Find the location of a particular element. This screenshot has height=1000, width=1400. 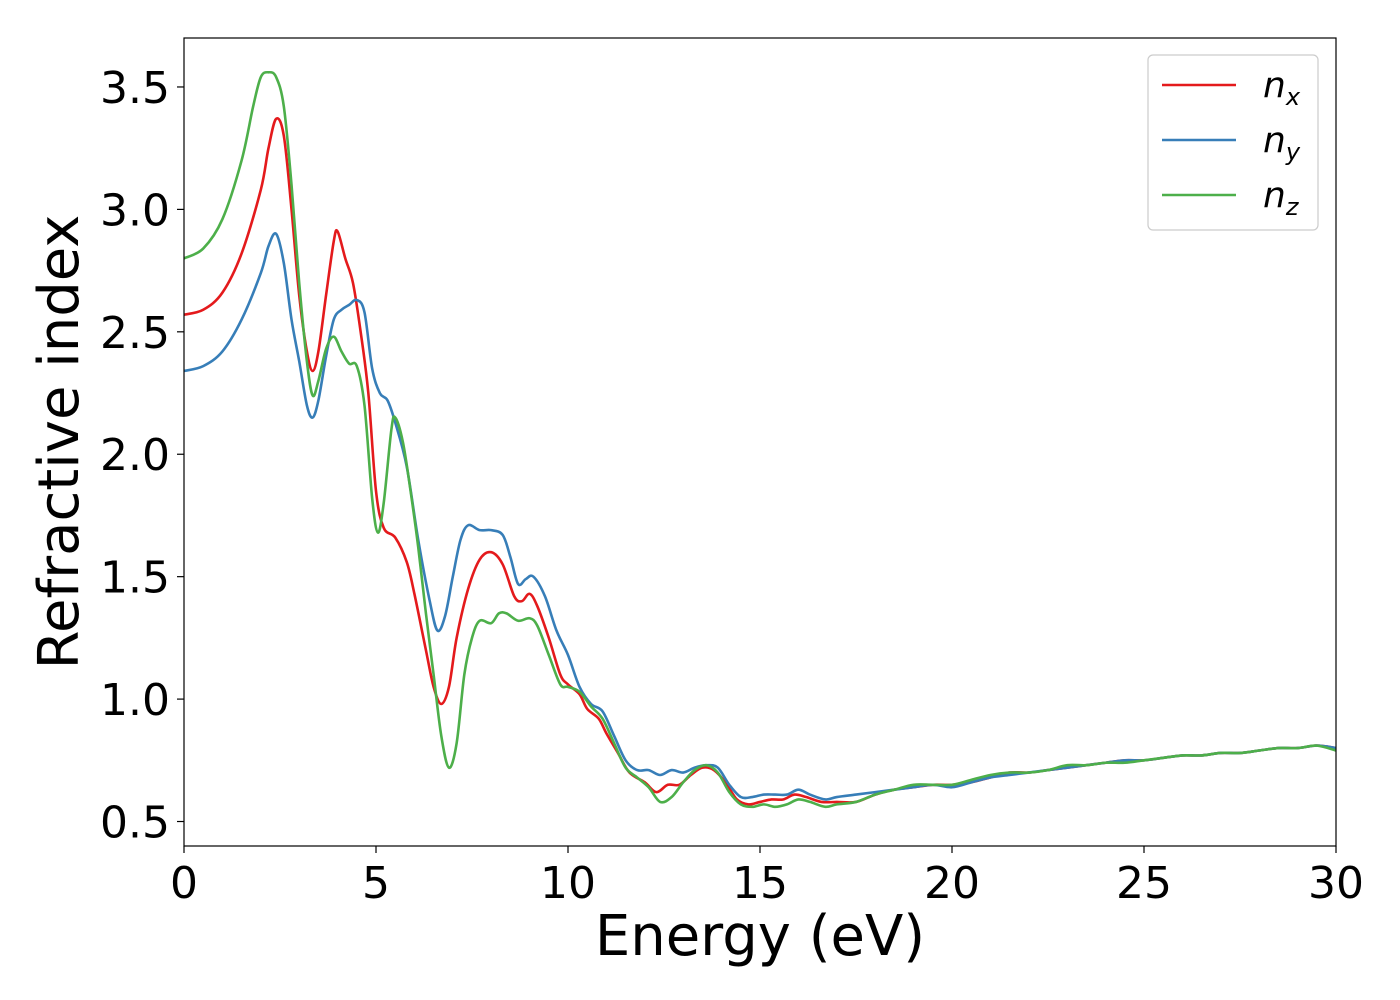

x-axis-label: Energy (eV) is located at coordinates (760, 936).